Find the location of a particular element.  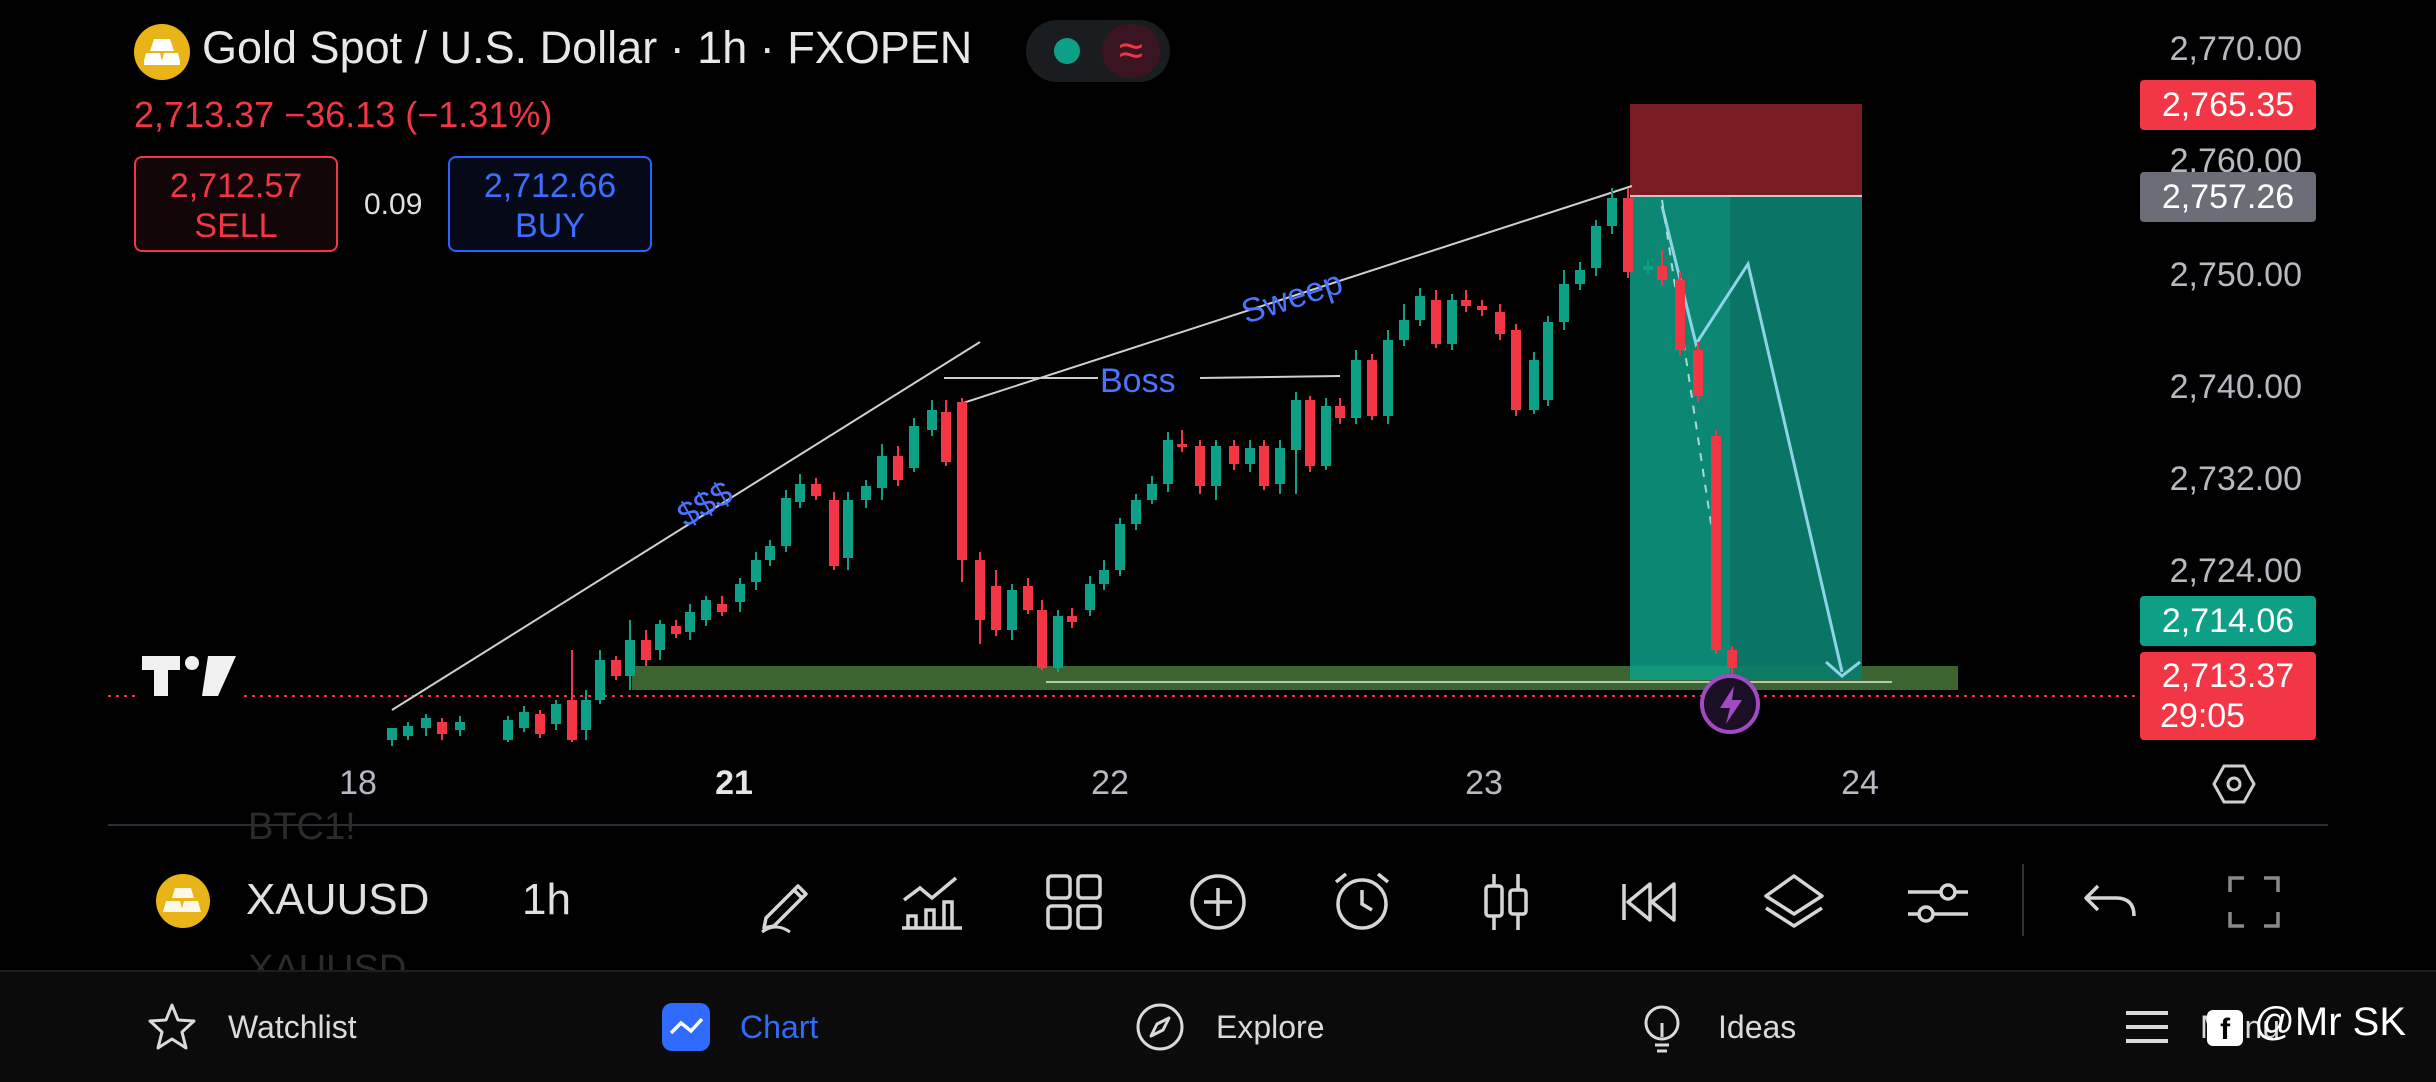

price-label-2750: 2,750.00 is located at coordinates (2235, 275).